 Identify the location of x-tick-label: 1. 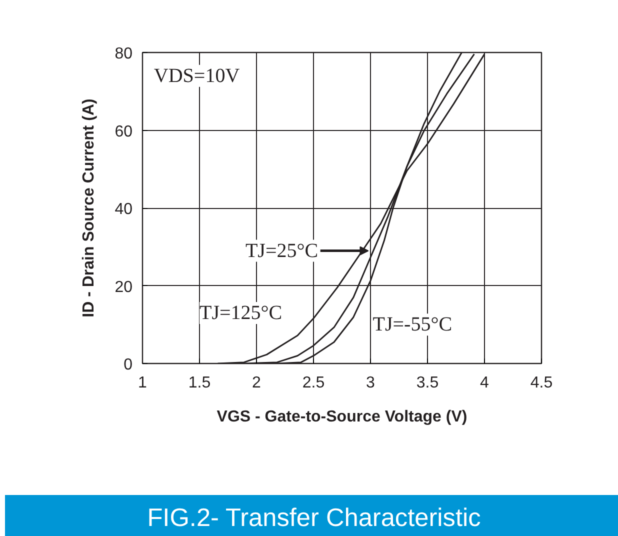
(143, 383).